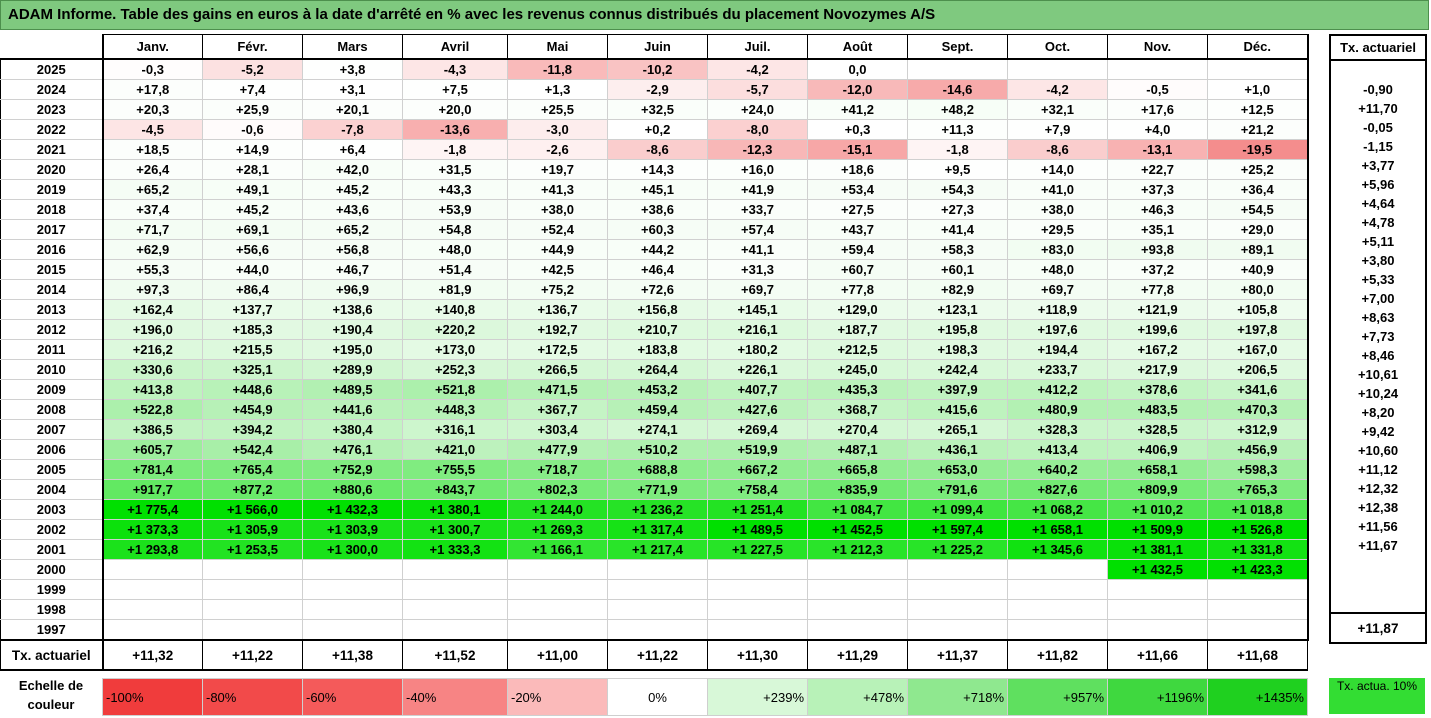  What do you see at coordinates (52, 569) in the screenshot?
I see `year-label: 2000` at bounding box center [52, 569].